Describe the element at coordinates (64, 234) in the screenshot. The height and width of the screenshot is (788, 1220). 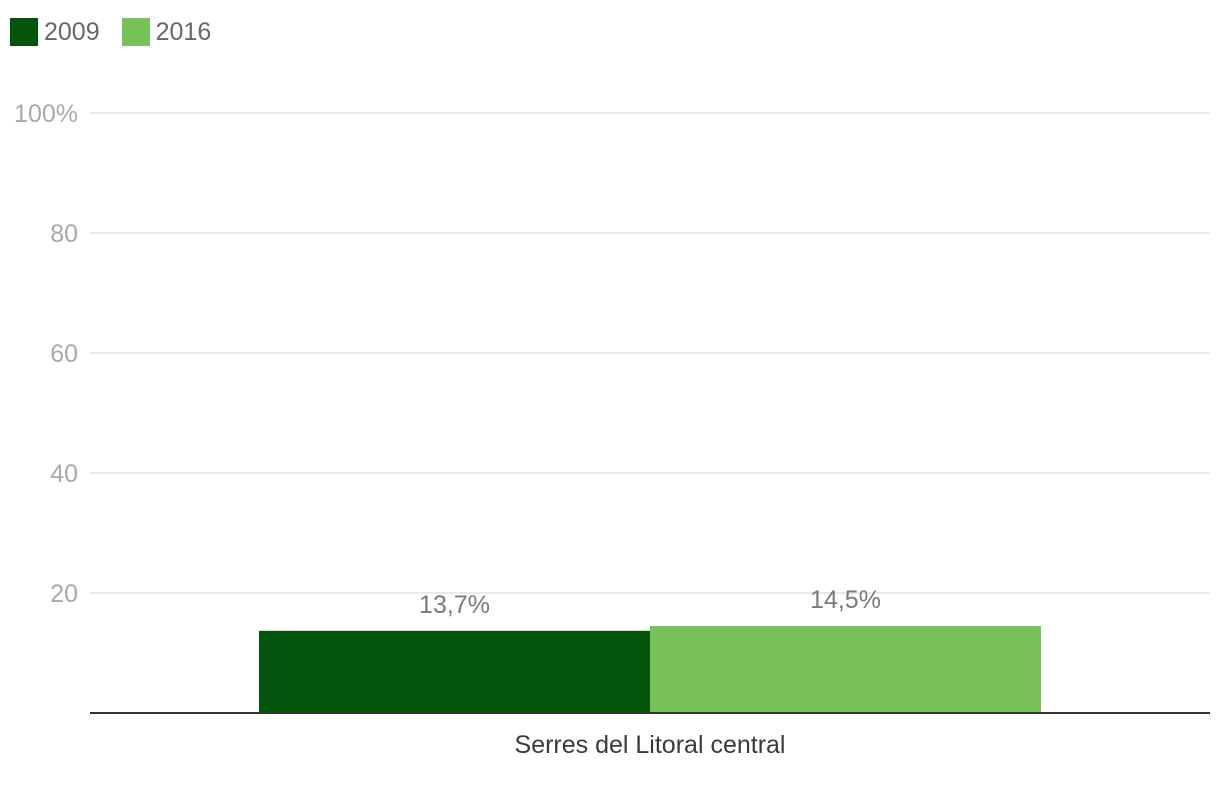
I see `y-tick-label-80: 80` at that location.